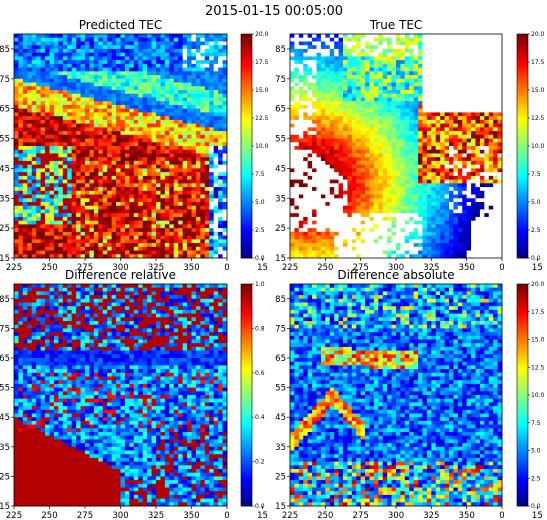 The image size is (547, 520). Describe the element at coordinates (260, 417) in the screenshot. I see `colorbar-tick-label: 0.4` at that location.